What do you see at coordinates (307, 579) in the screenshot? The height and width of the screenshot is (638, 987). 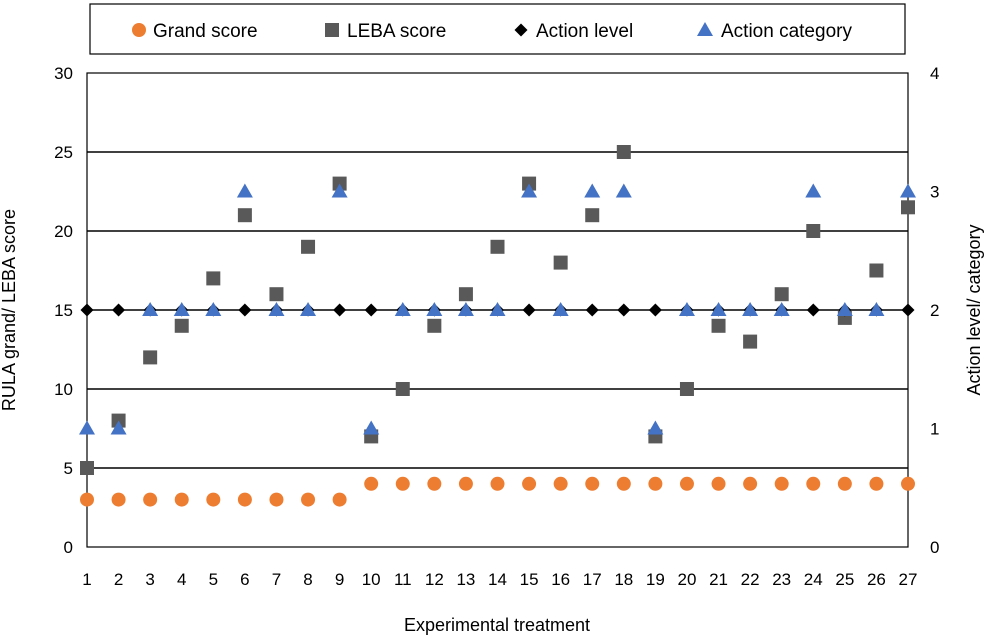 I see `x-tick-label: 8` at bounding box center [307, 579].